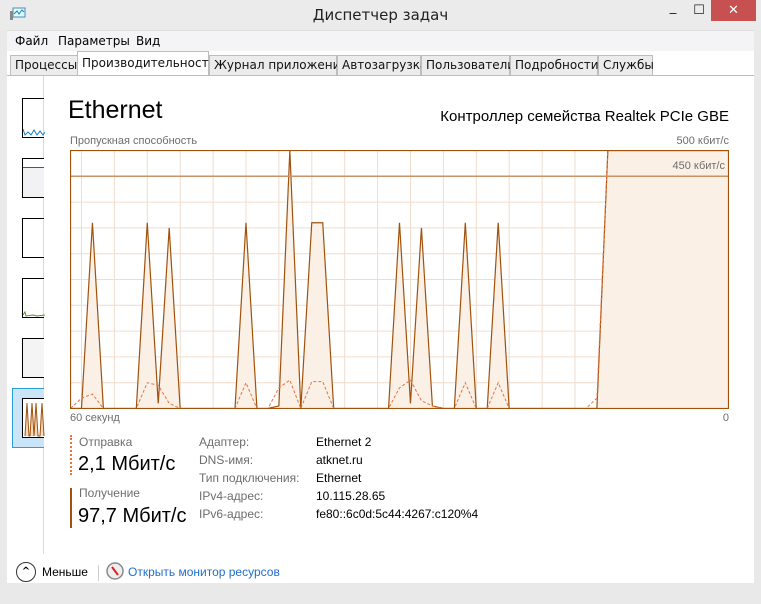  What do you see at coordinates (106, 442) in the screenshot?
I see `send-label: Отправка` at bounding box center [106, 442].